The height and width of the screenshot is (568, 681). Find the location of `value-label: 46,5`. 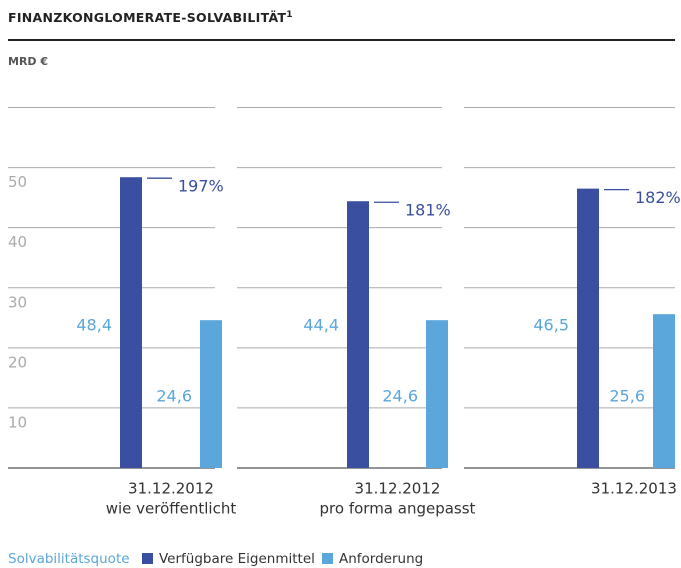

value-label: 46,5 is located at coordinates (551, 325).